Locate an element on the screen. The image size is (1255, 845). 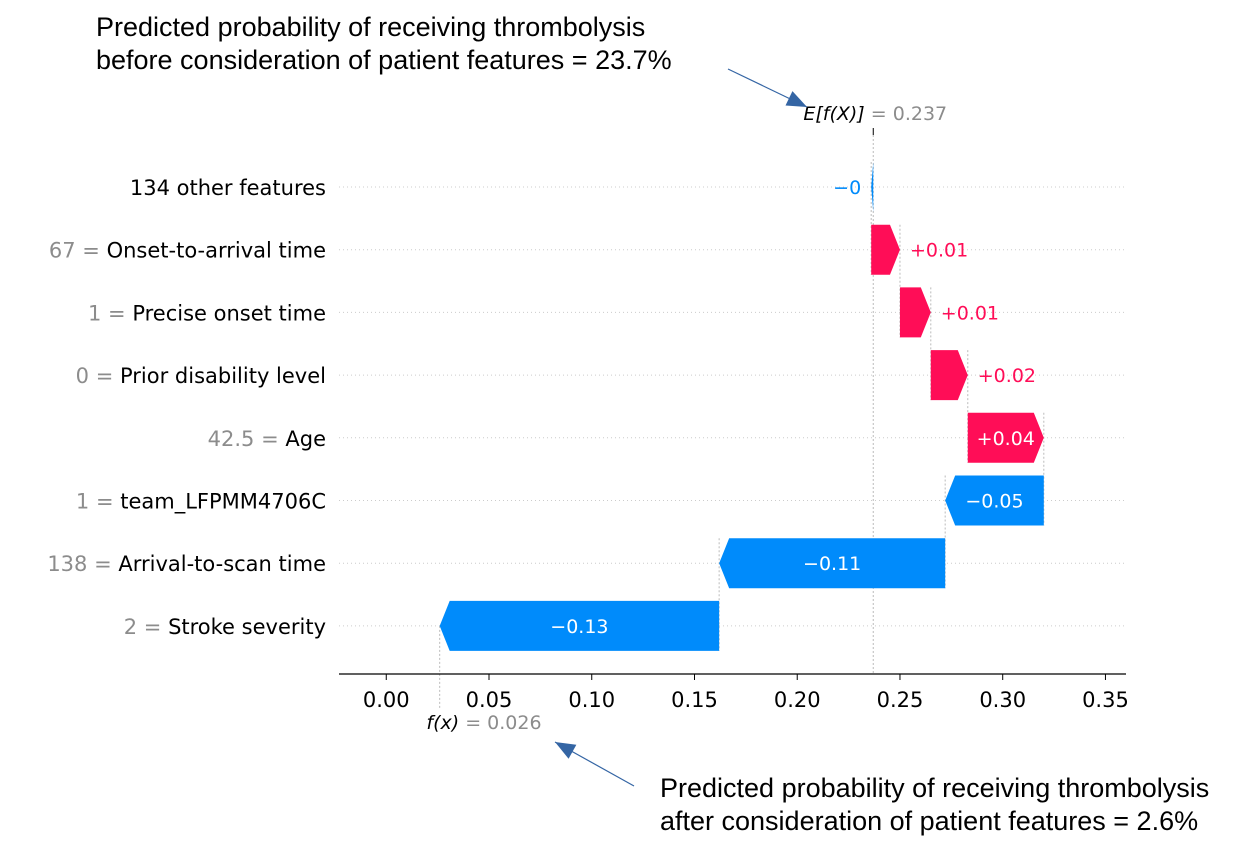
feature-name: Precise onset time is located at coordinates (229, 313).